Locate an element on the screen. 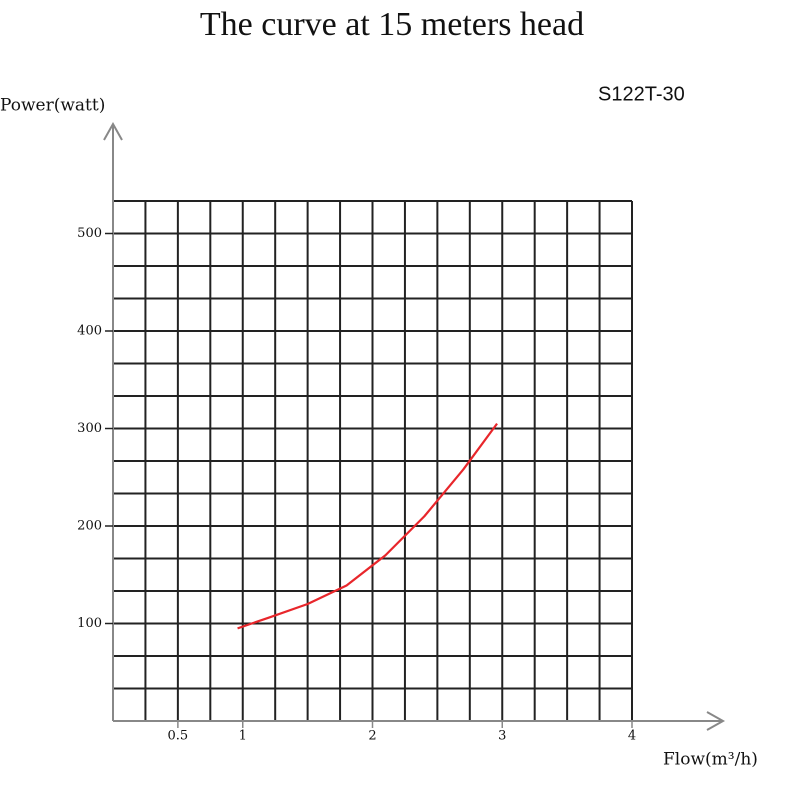 Image resolution: width=800 pixels, height=800 pixels. x-tick-label: 1 is located at coordinates (243, 736).